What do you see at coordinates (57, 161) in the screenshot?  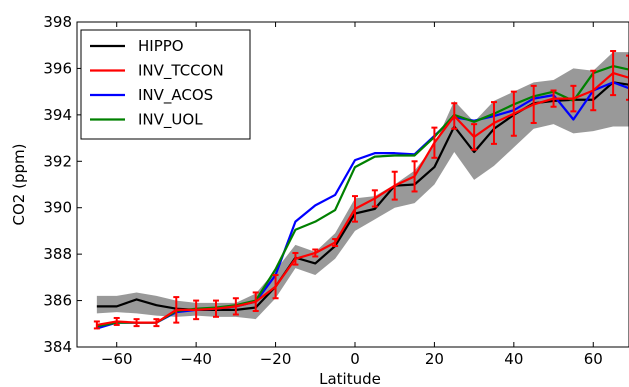 I see `y-tick-label: 392` at bounding box center [57, 161].